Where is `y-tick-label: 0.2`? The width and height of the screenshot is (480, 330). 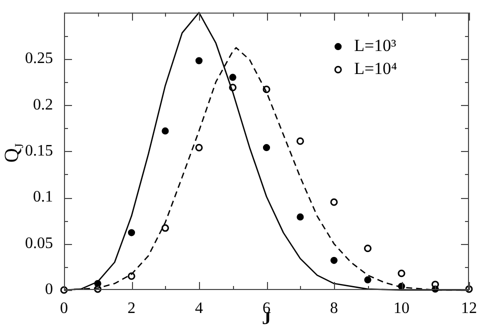 y-tick-label: 0.2 is located at coordinates (43, 105).